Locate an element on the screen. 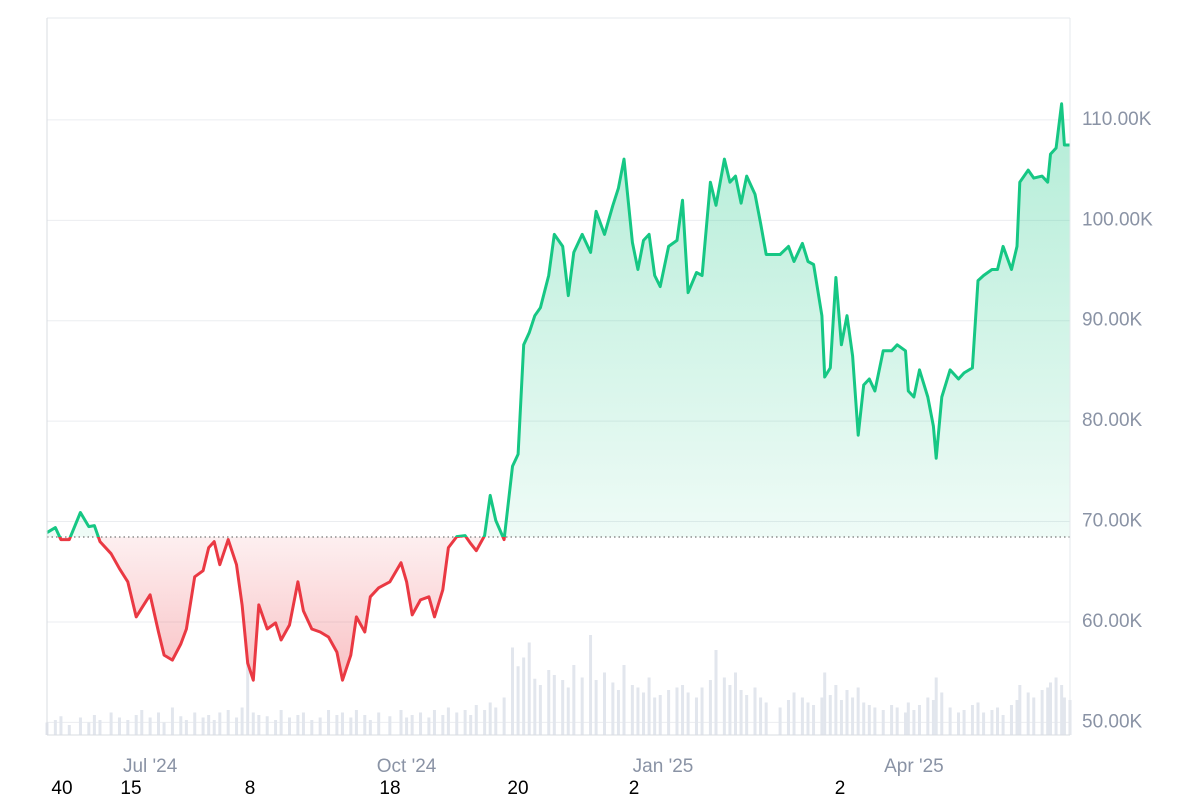 The image size is (1200, 800). y-tick-label: 80.00K is located at coordinates (1112, 420).